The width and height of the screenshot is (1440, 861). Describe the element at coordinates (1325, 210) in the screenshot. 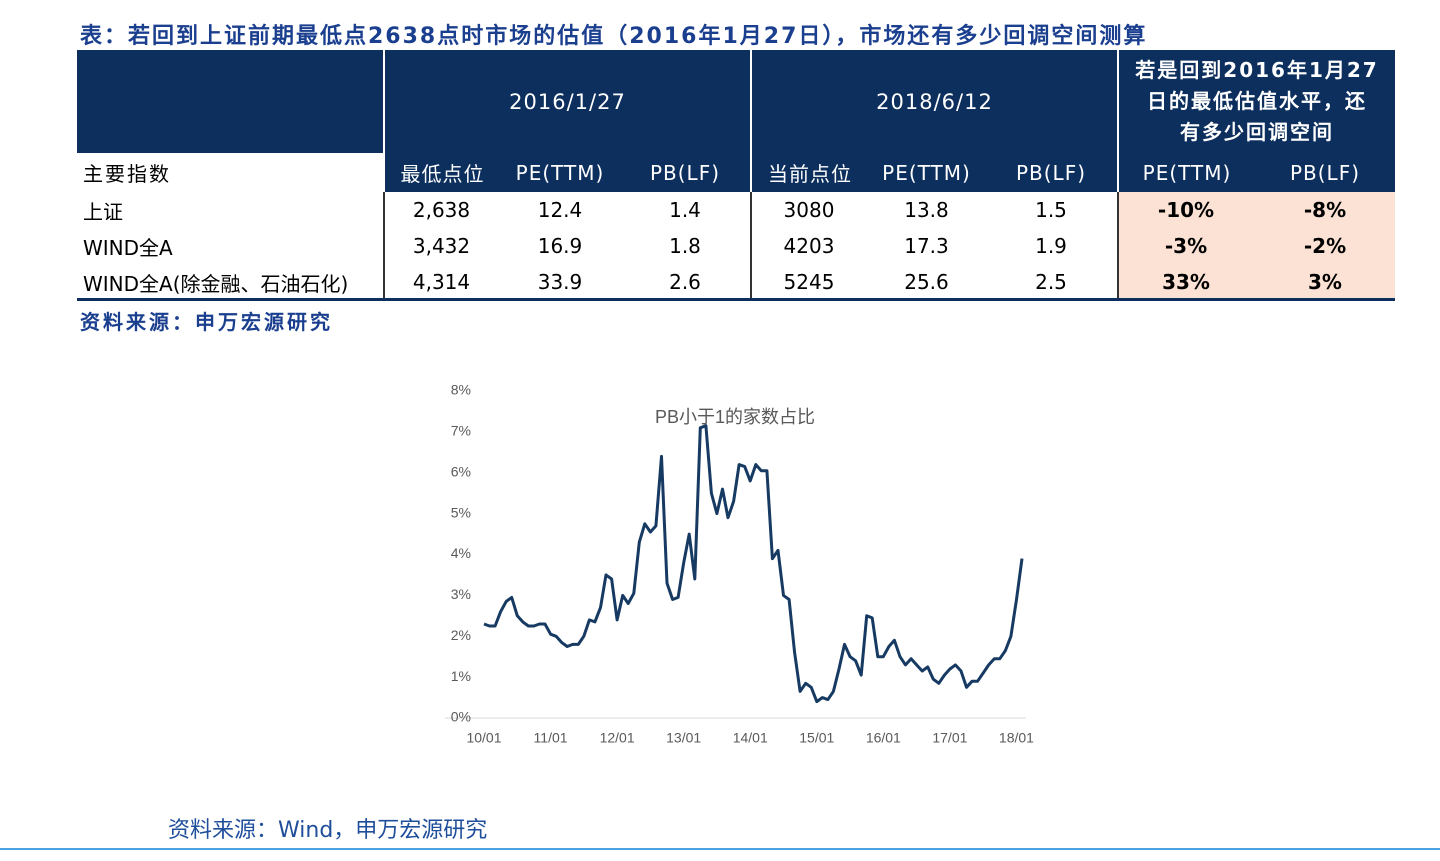

I see `table-cell: -8%` at that location.